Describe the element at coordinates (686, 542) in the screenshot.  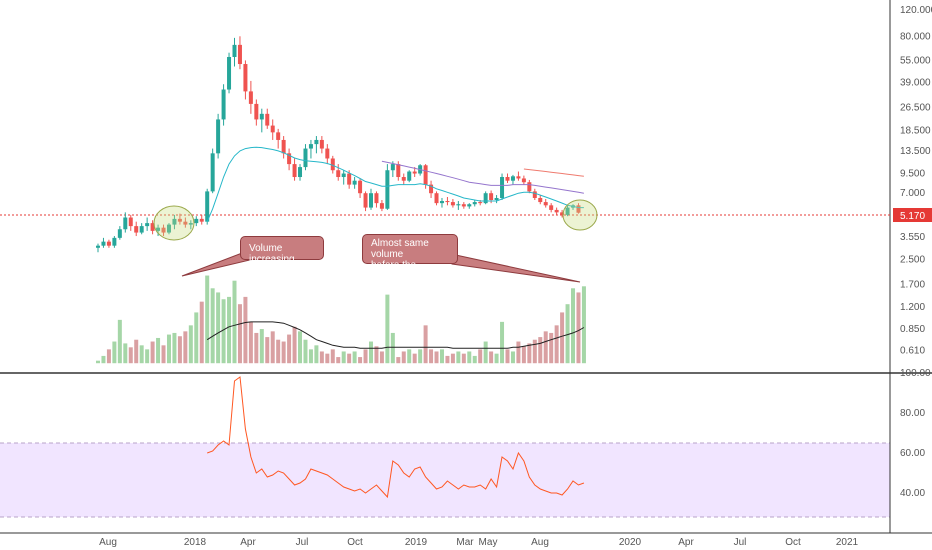
I see `time-axis-label: Apr` at that location.